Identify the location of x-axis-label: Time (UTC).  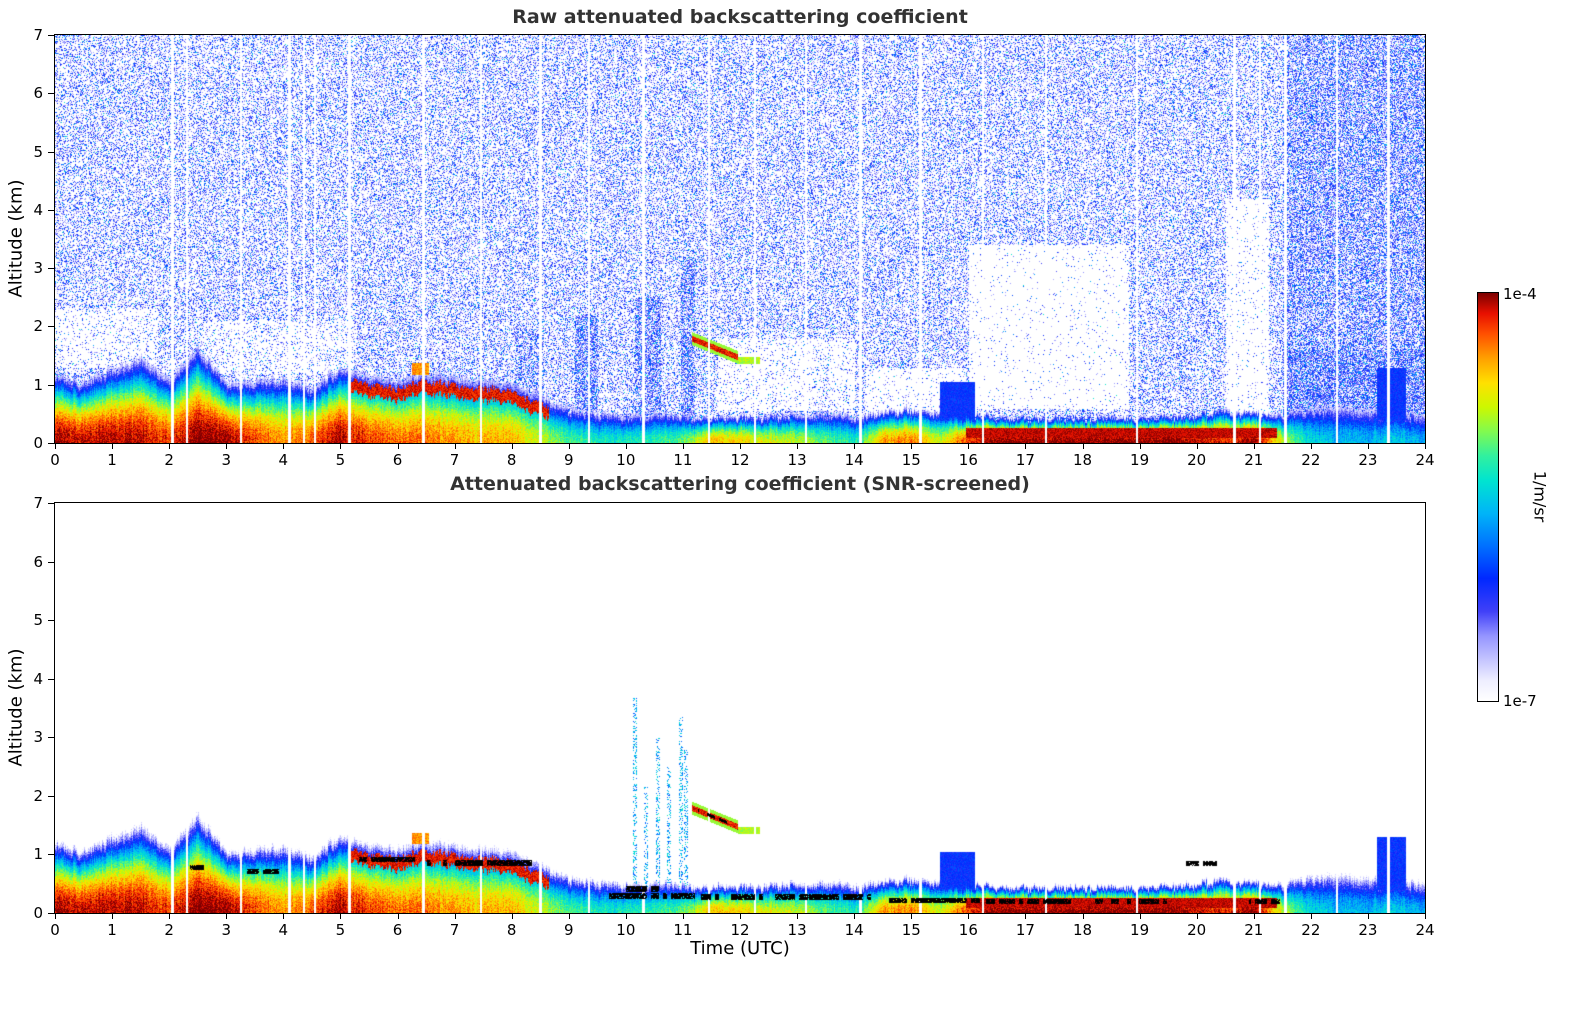
(740, 948).